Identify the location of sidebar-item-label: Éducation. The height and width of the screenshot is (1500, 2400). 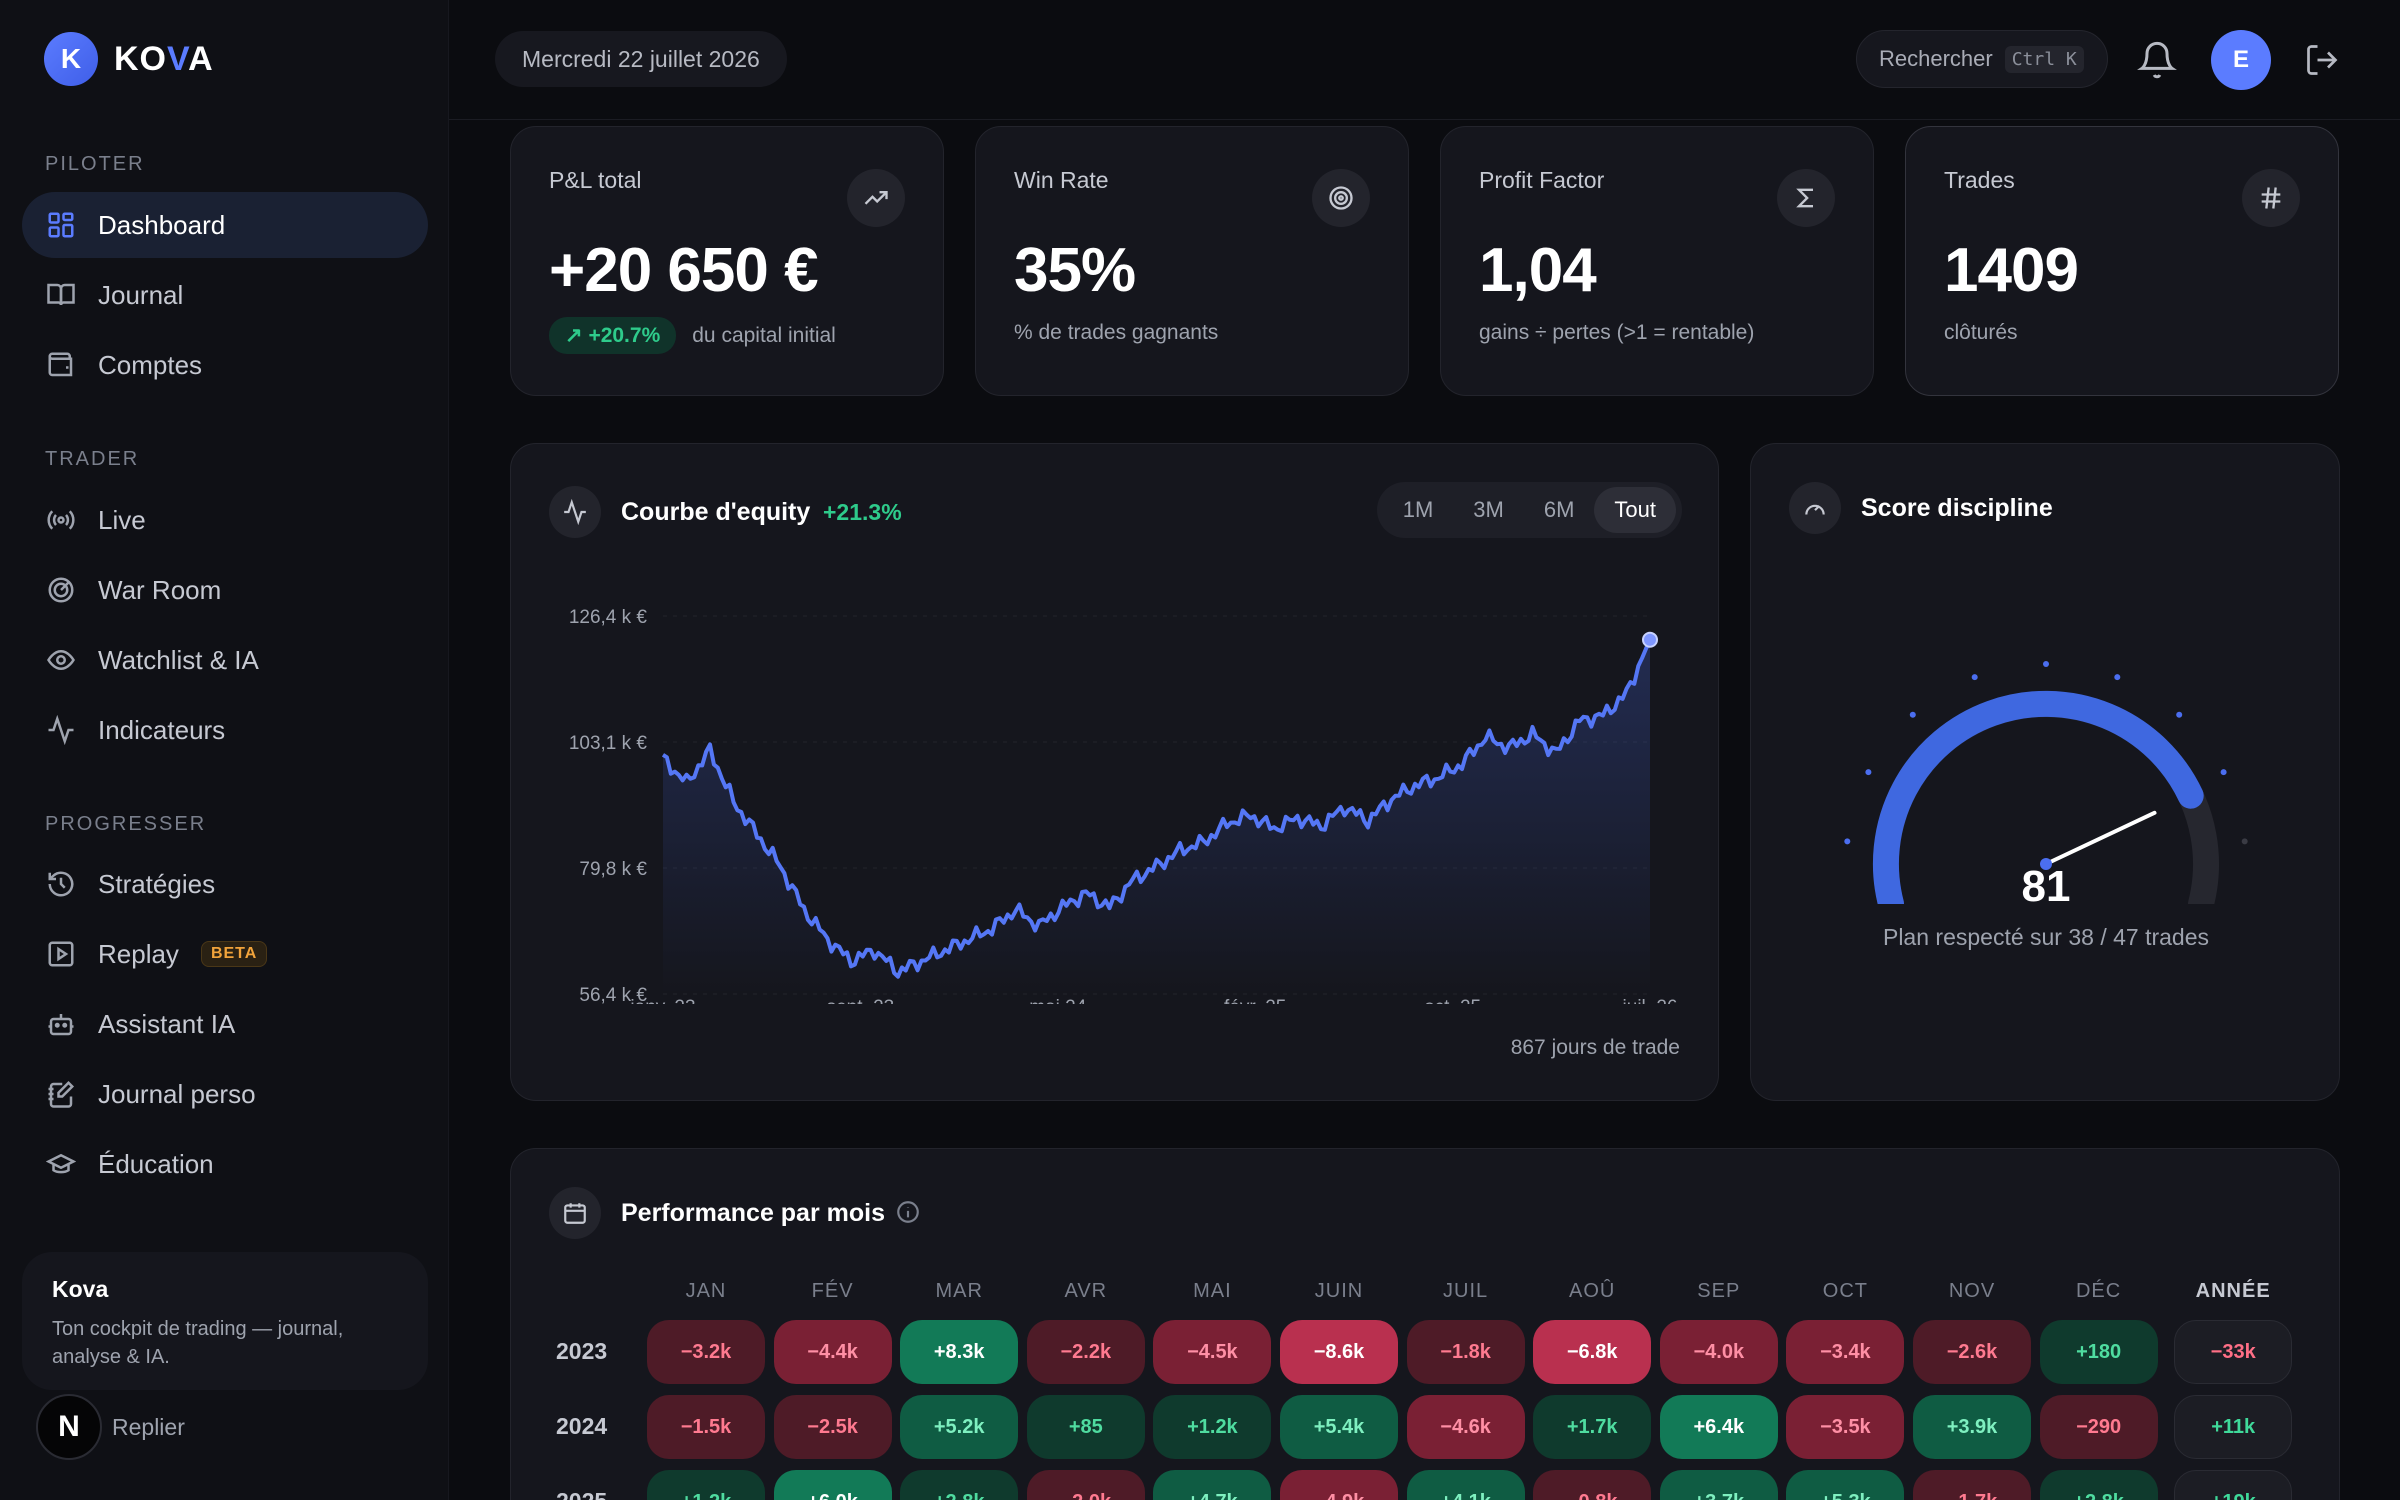
(156, 1163).